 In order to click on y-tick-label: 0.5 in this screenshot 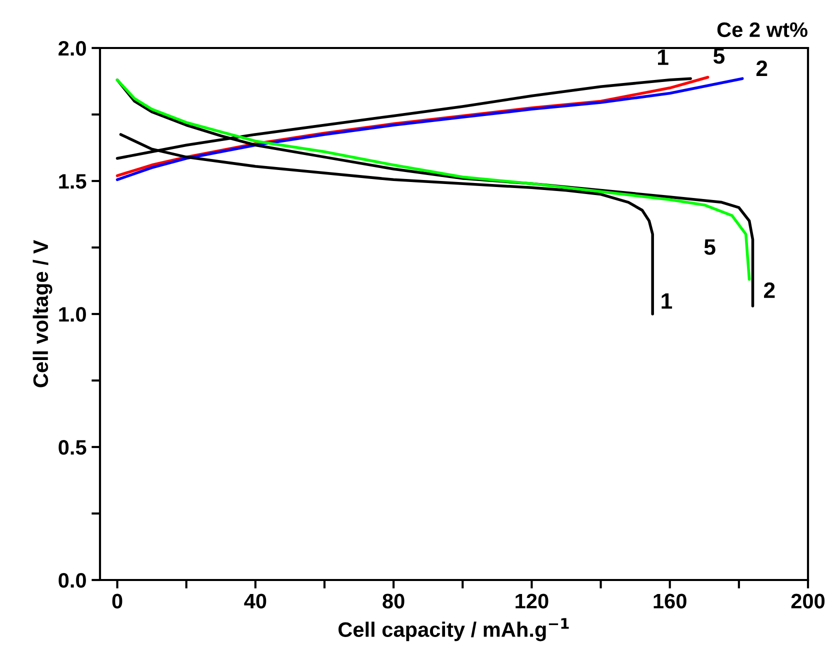, I will do `click(72, 447)`.